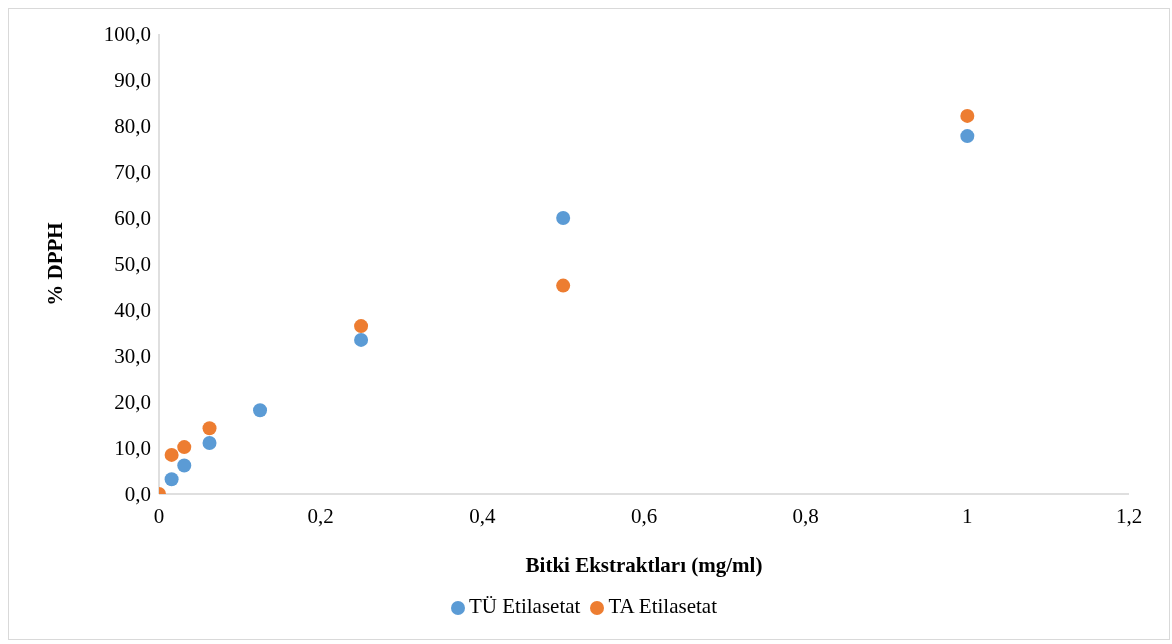  Describe the element at coordinates (132, 126) in the screenshot. I see `y-tick-label: 80,0` at that location.